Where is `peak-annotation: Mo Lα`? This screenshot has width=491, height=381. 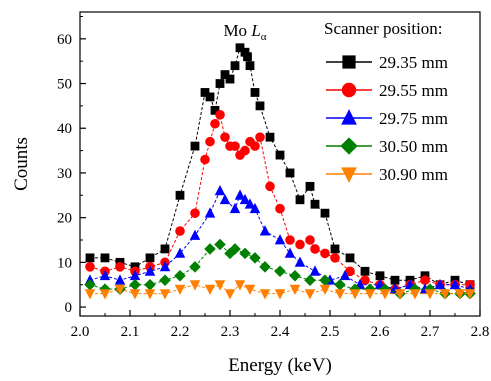 peak-annotation: Mo Lα is located at coordinates (244, 32).